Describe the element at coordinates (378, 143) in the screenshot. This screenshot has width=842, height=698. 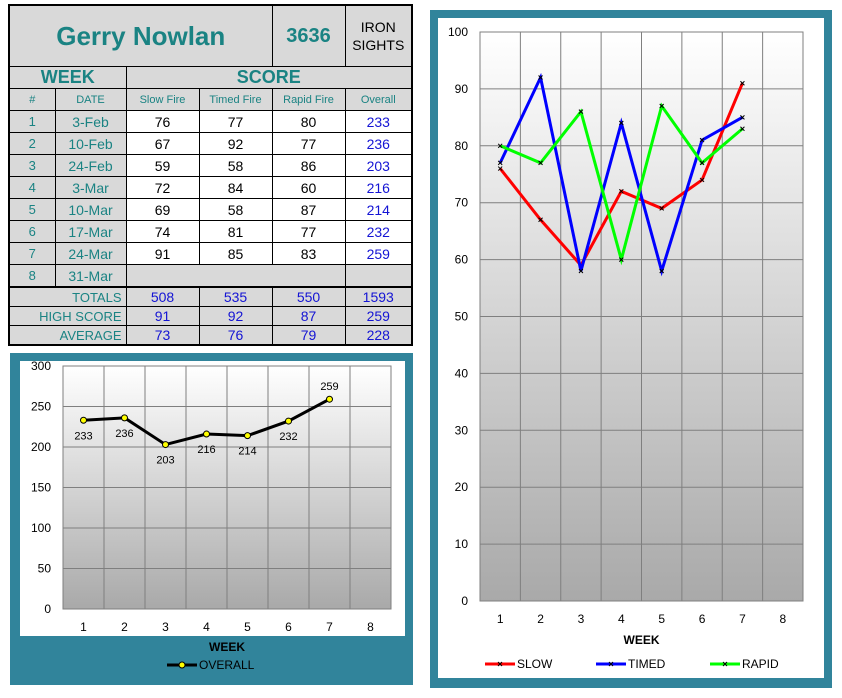
I see `overall-score: 236` at that location.